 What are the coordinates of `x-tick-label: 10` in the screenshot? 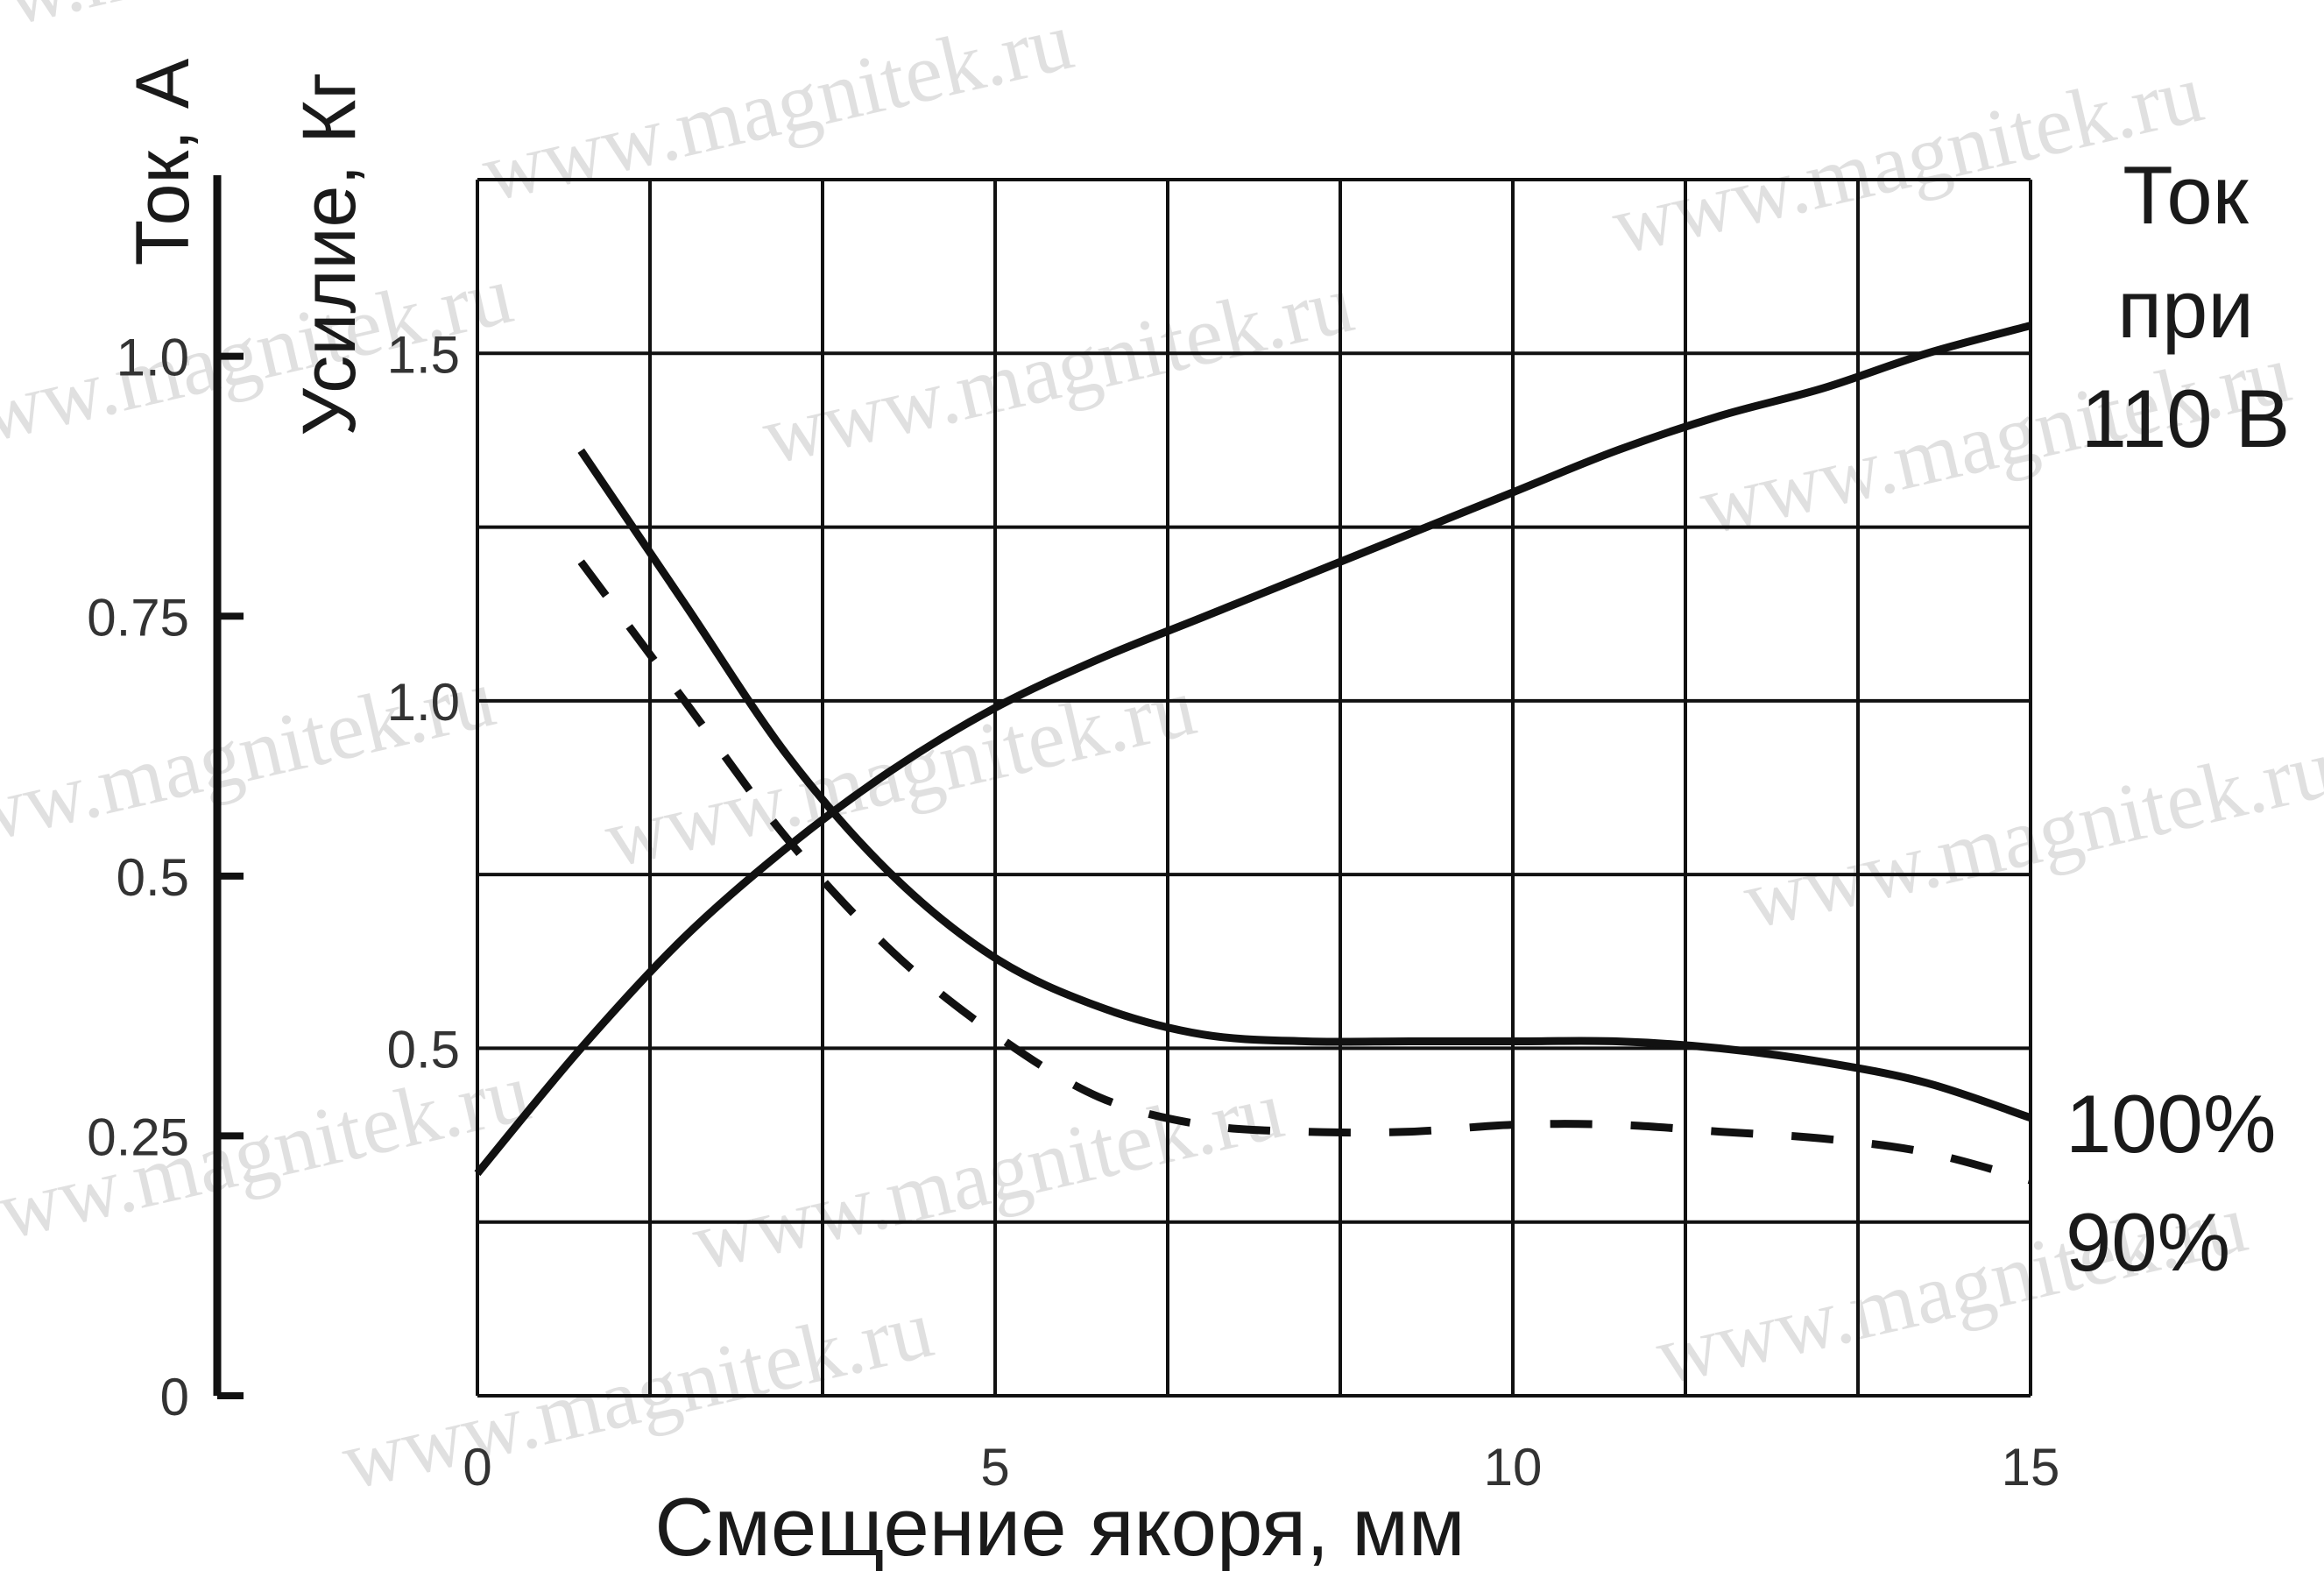 It's located at (1513, 1468).